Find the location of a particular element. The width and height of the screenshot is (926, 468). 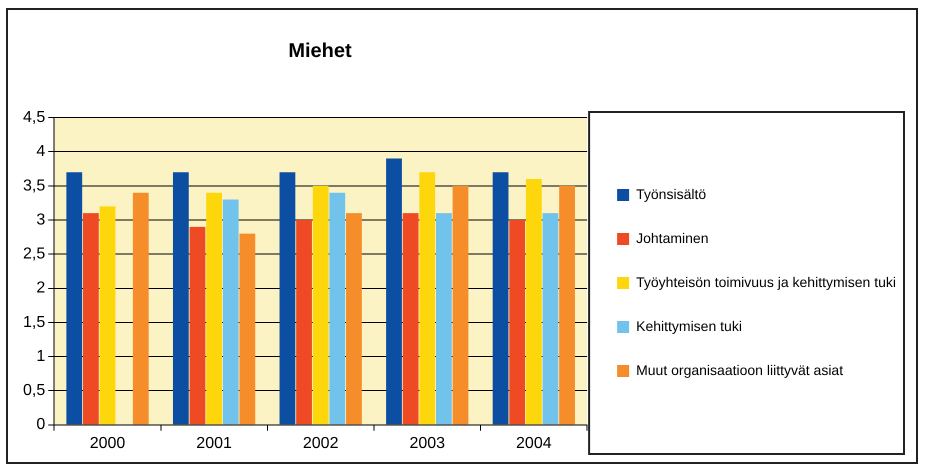

y-tick-label: 3 is located at coordinates (41, 219).